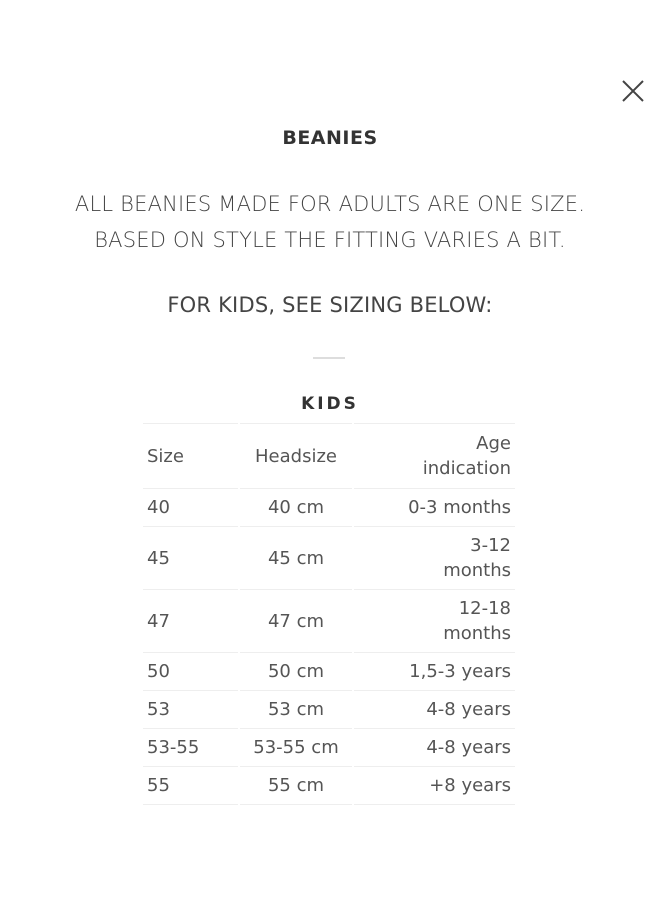  I want to click on table-row: 53 53 cm 4-8 years, so click(329, 709).